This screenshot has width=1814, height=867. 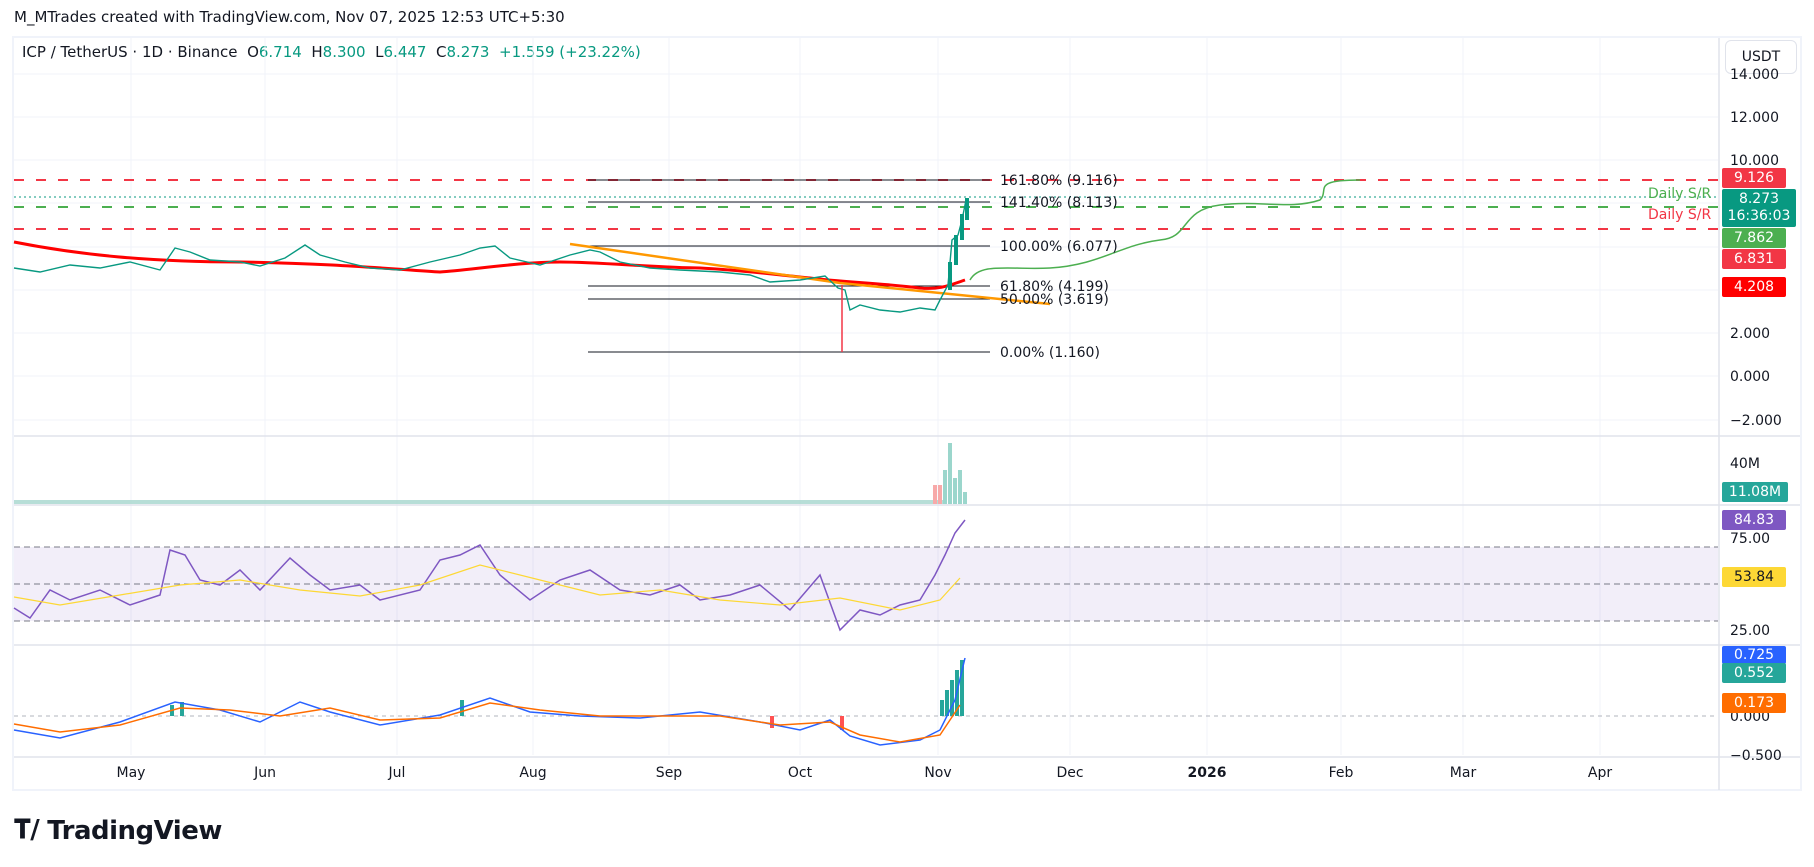 What do you see at coordinates (1059, 181) in the screenshot?
I see `svg-text: 161.80% (9.116)` at bounding box center [1059, 181].